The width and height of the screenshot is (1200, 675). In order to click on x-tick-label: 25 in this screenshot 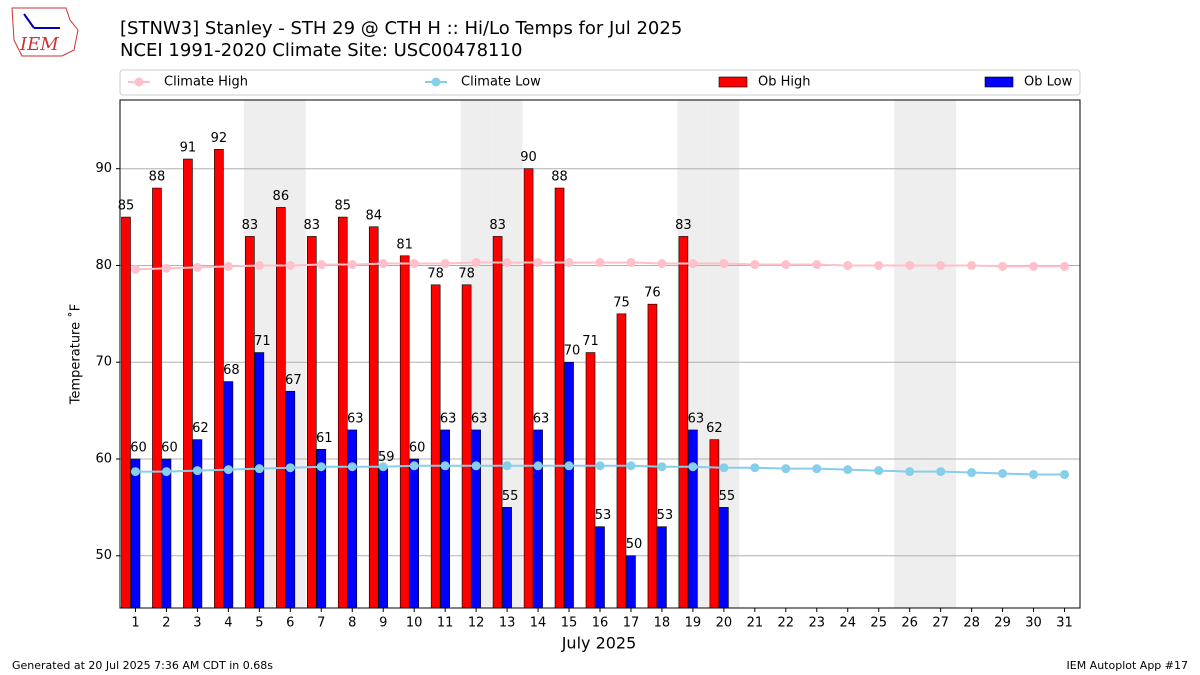, I will do `click(878, 623)`.